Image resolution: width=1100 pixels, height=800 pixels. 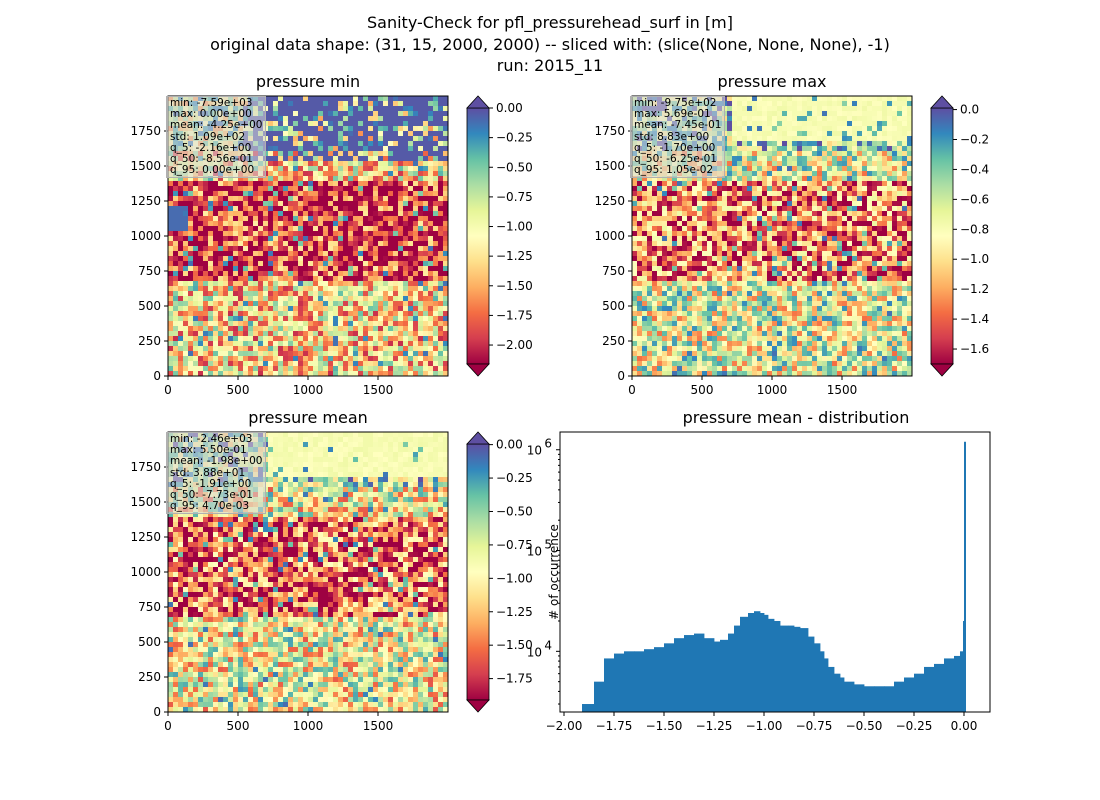 I want to click on colorbar-tick-label: −0.2, so click(x=974, y=140).